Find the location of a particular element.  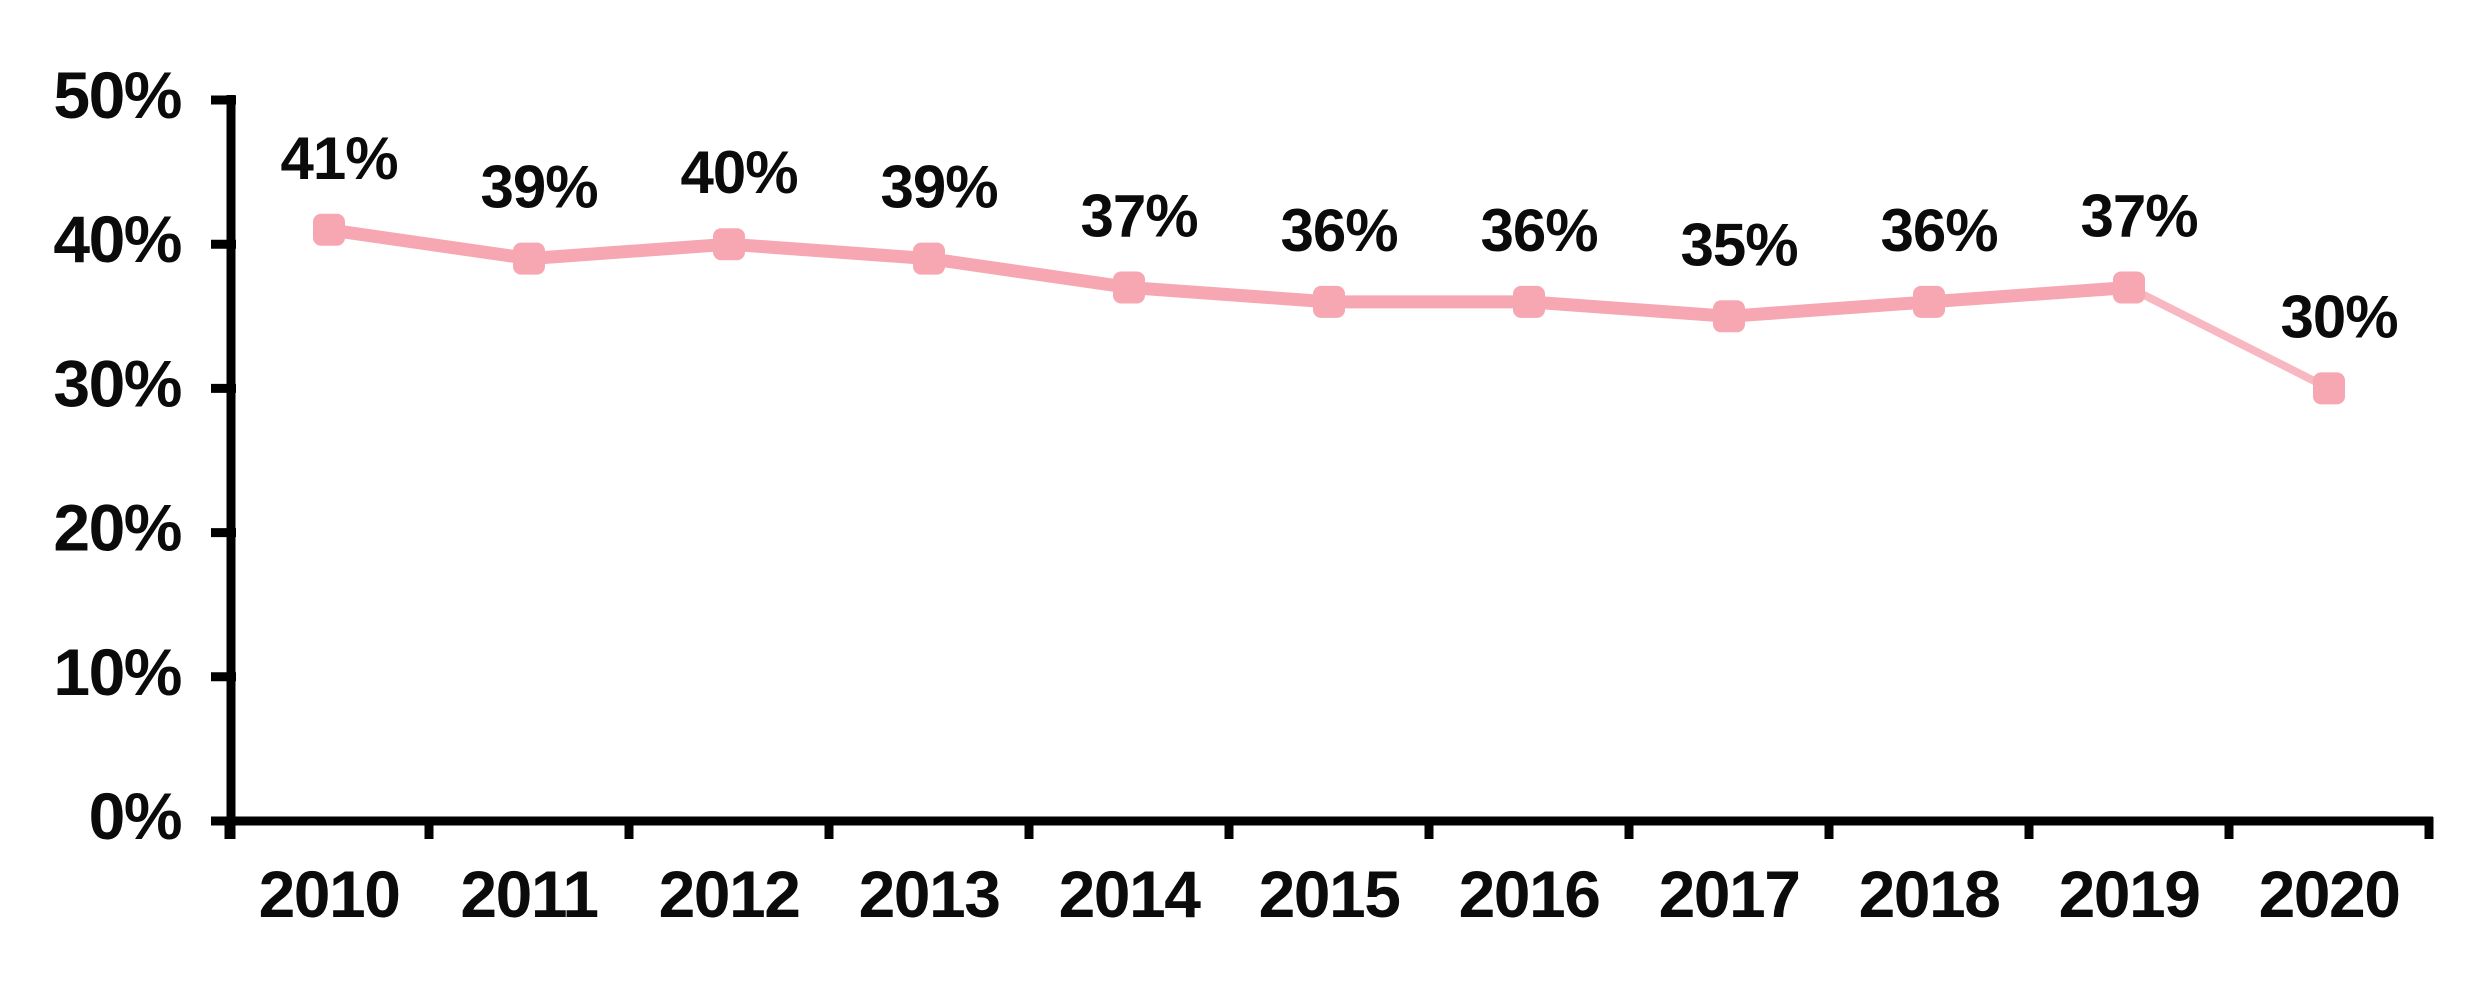

data-point-label: 41% is located at coordinates (338, 158).